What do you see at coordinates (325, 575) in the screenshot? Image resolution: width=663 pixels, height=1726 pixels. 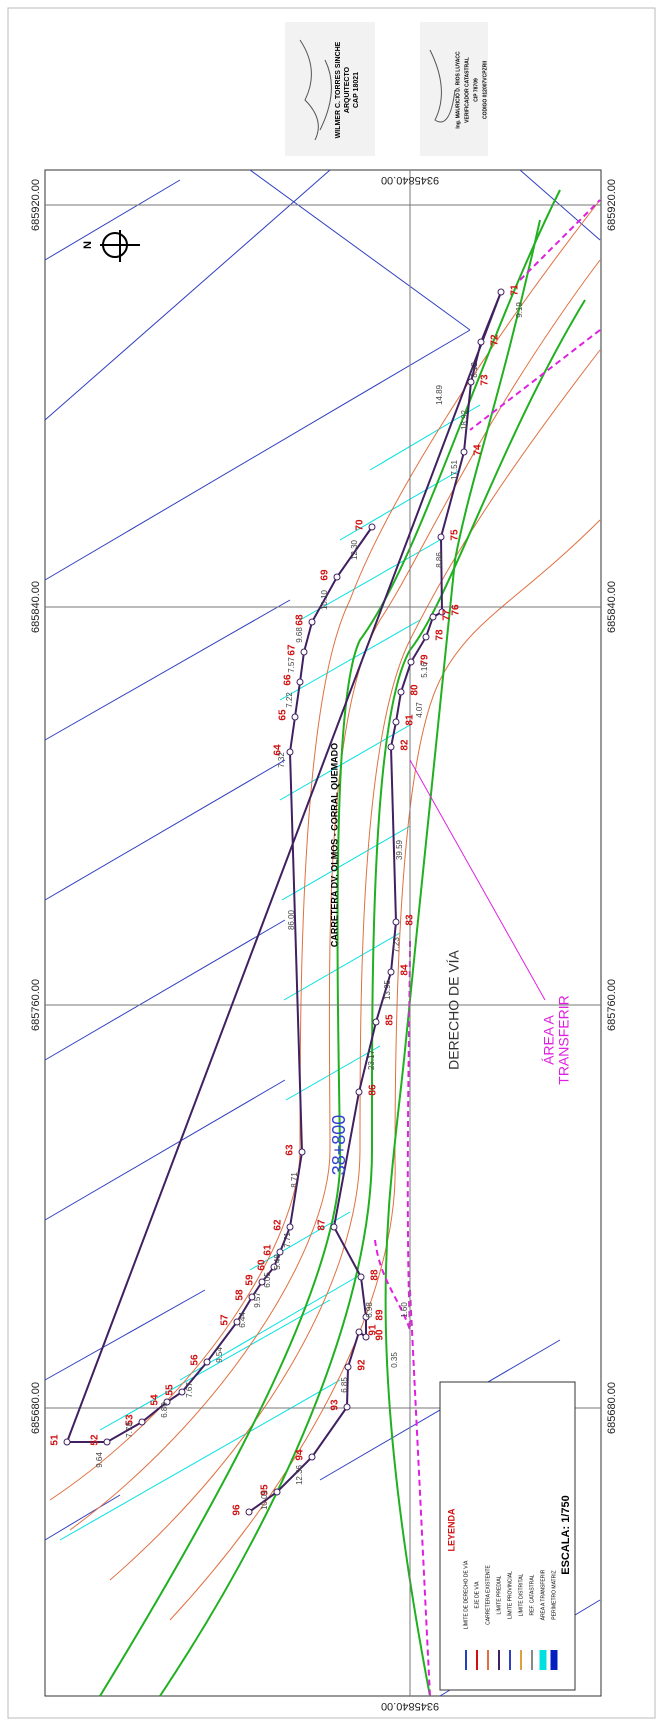 I see `point-label: 69` at bounding box center [325, 575].